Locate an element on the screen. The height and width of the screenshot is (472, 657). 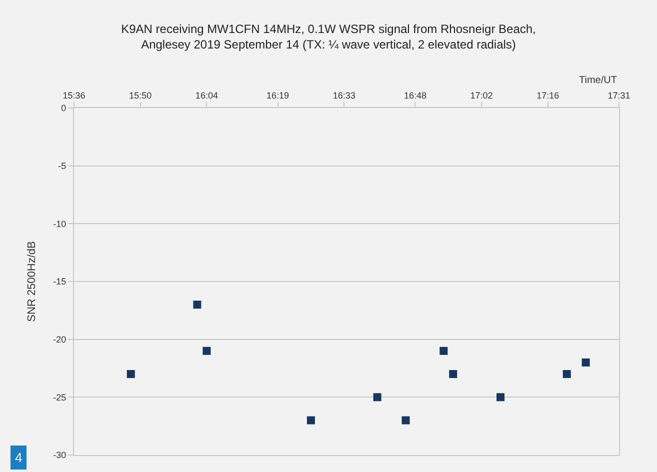
x-tick-label: 15:50 is located at coordinates (140, 95).